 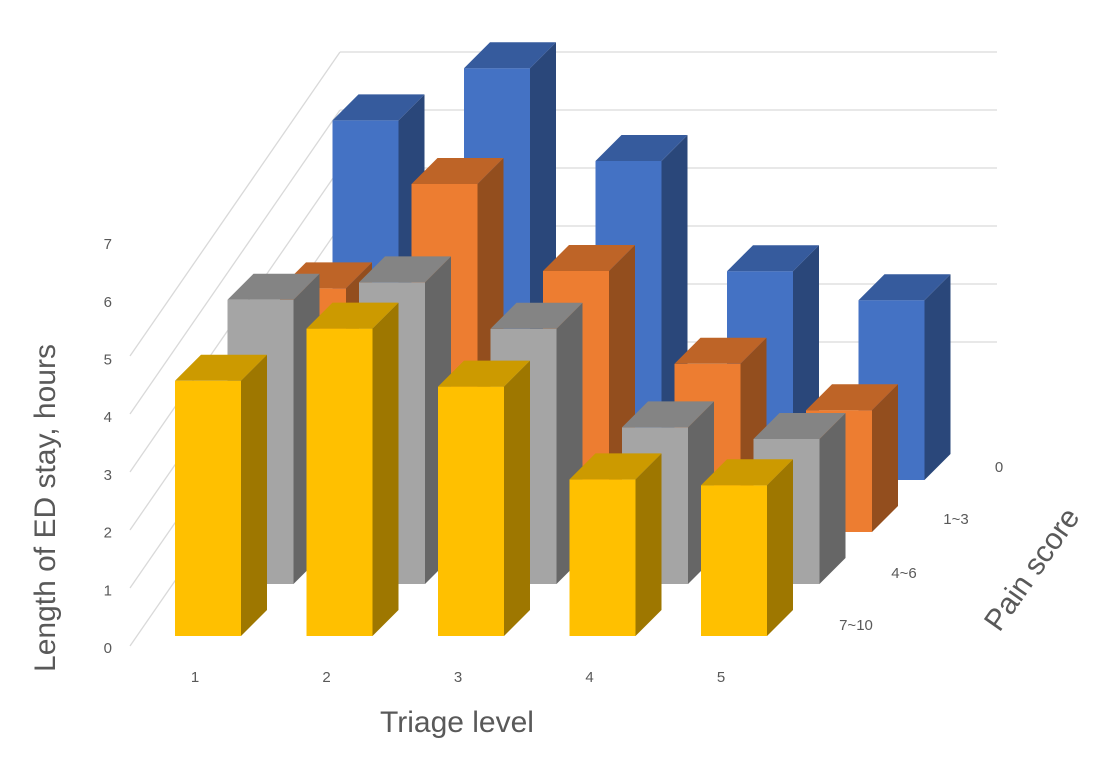 I want to click on series-label: 7~10, so click(x=856, y=625).